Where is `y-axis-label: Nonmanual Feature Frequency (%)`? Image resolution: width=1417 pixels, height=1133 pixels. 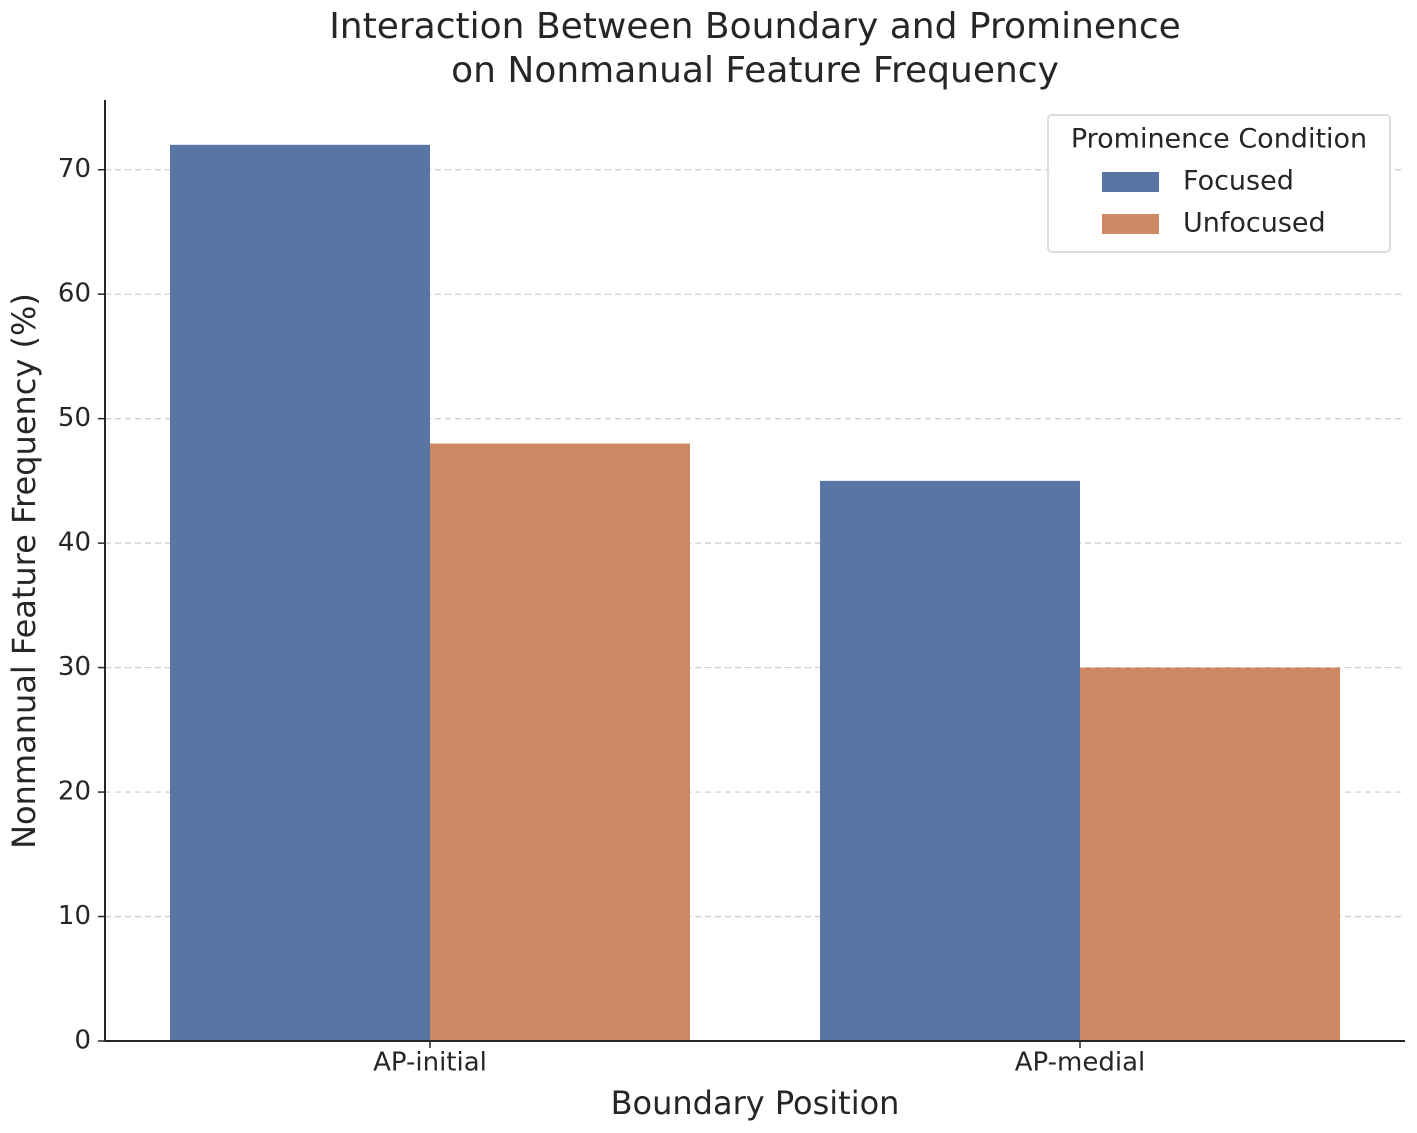 y-axis-label: Nonmanual Feature Frequency (%) is located at coordinates (24, 571).